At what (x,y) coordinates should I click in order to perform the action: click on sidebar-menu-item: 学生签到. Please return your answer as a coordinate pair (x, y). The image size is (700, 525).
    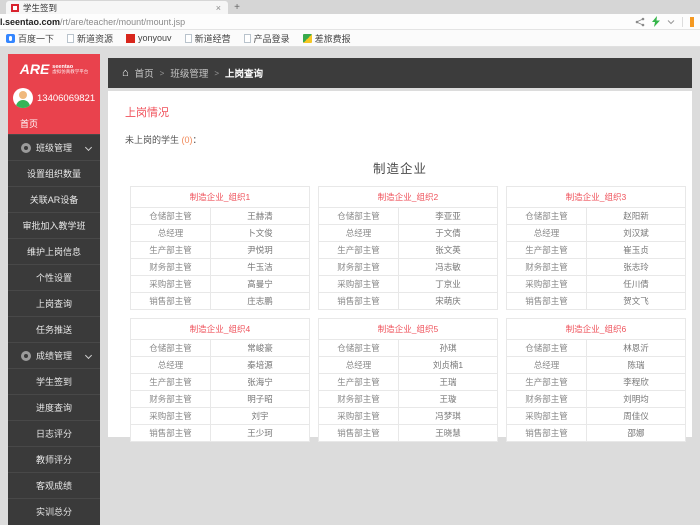
    Looking at the image, I should click on (54, 381).